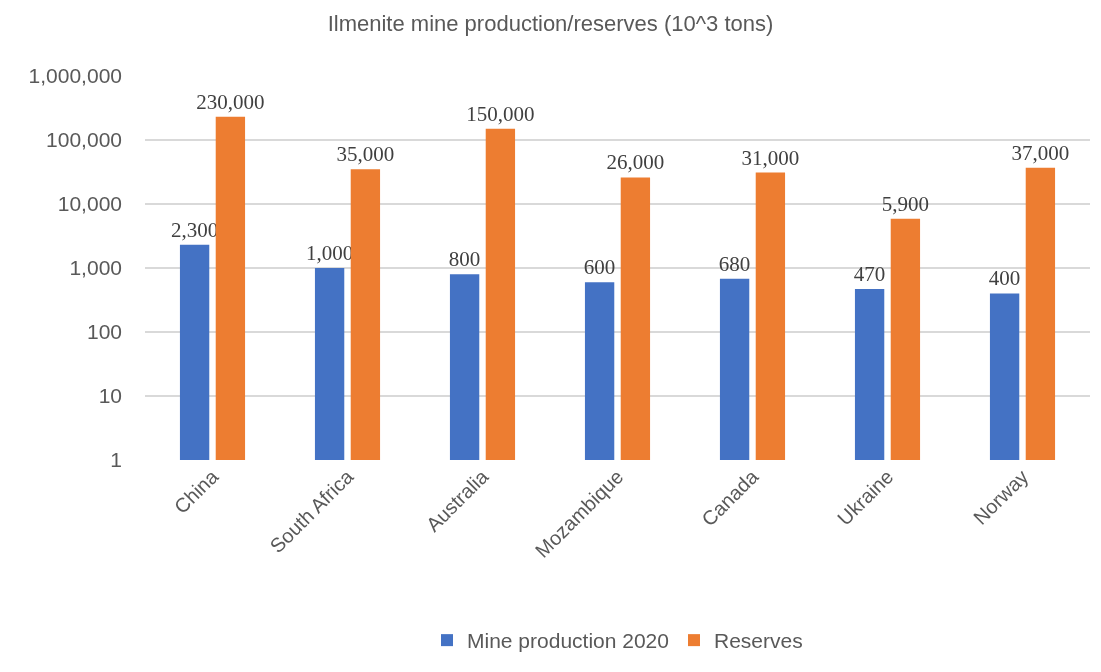 The image size is (1101, 672). What do you see at coordinates (500, 113) in the screenshot?
I see `data-label: 150,000` at bounding box center [500, 113].